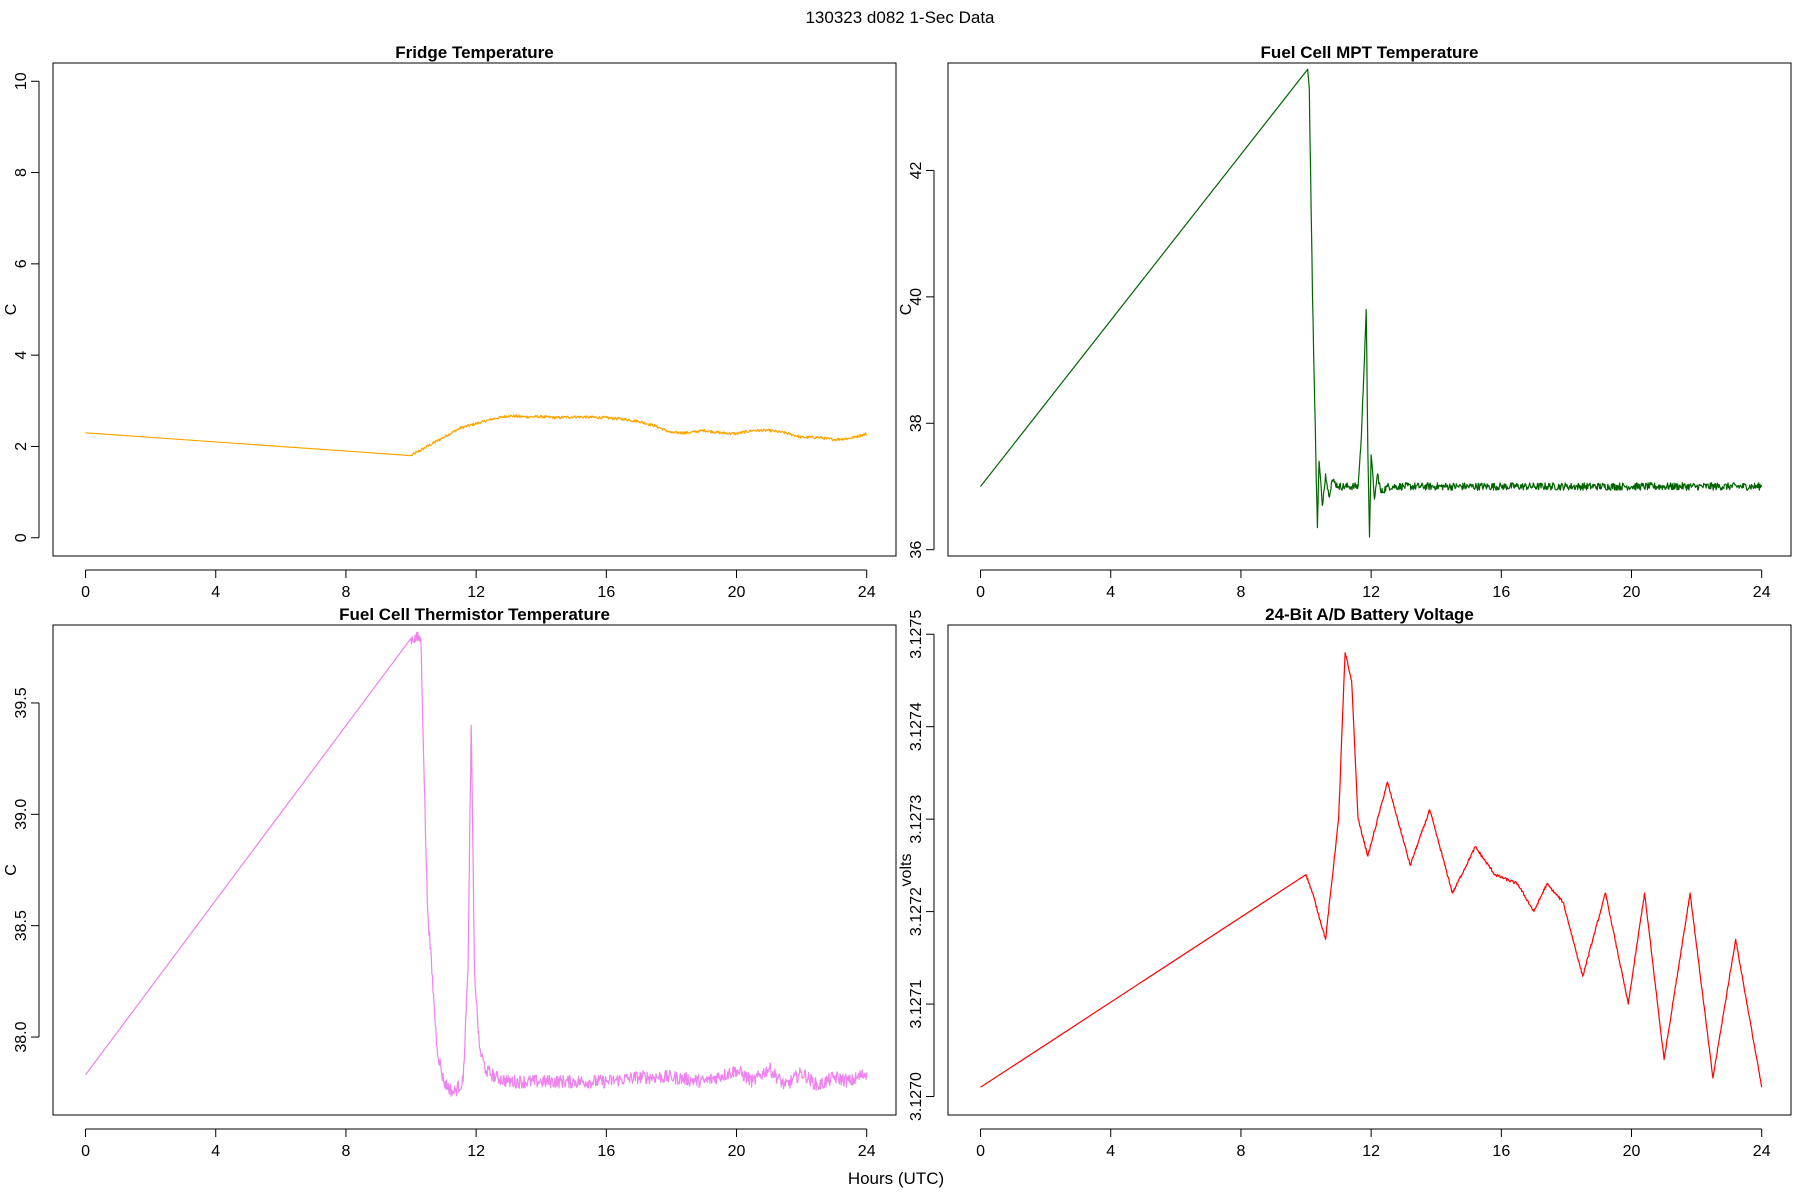  I want to click on battery-x-tick-label: 8, so click(1240, 1151).